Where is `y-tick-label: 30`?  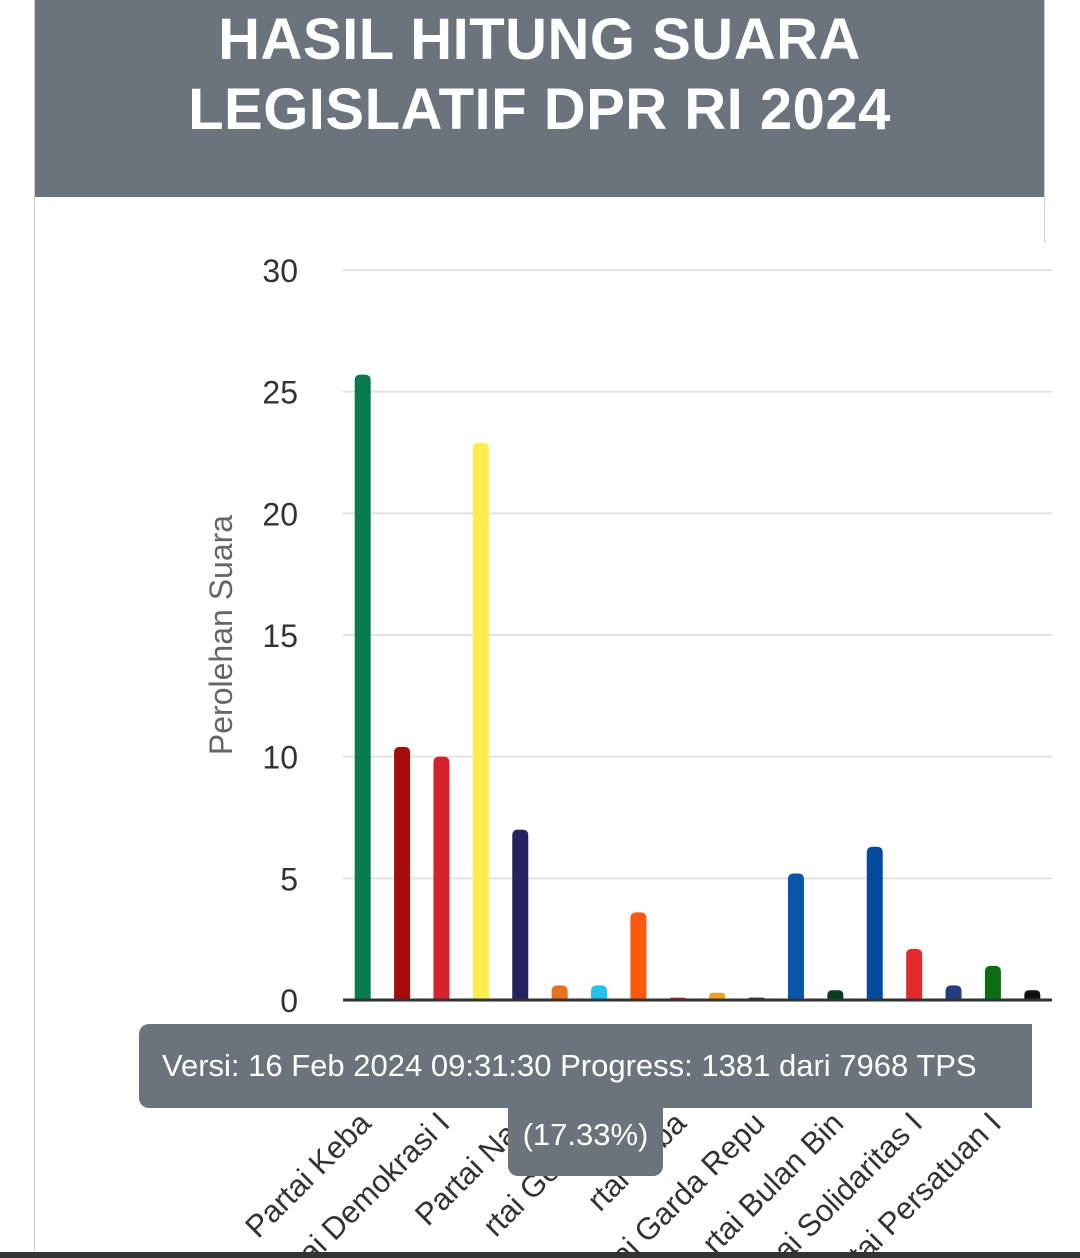 y-tick-label: 30 is located at coordinates (280, 271).